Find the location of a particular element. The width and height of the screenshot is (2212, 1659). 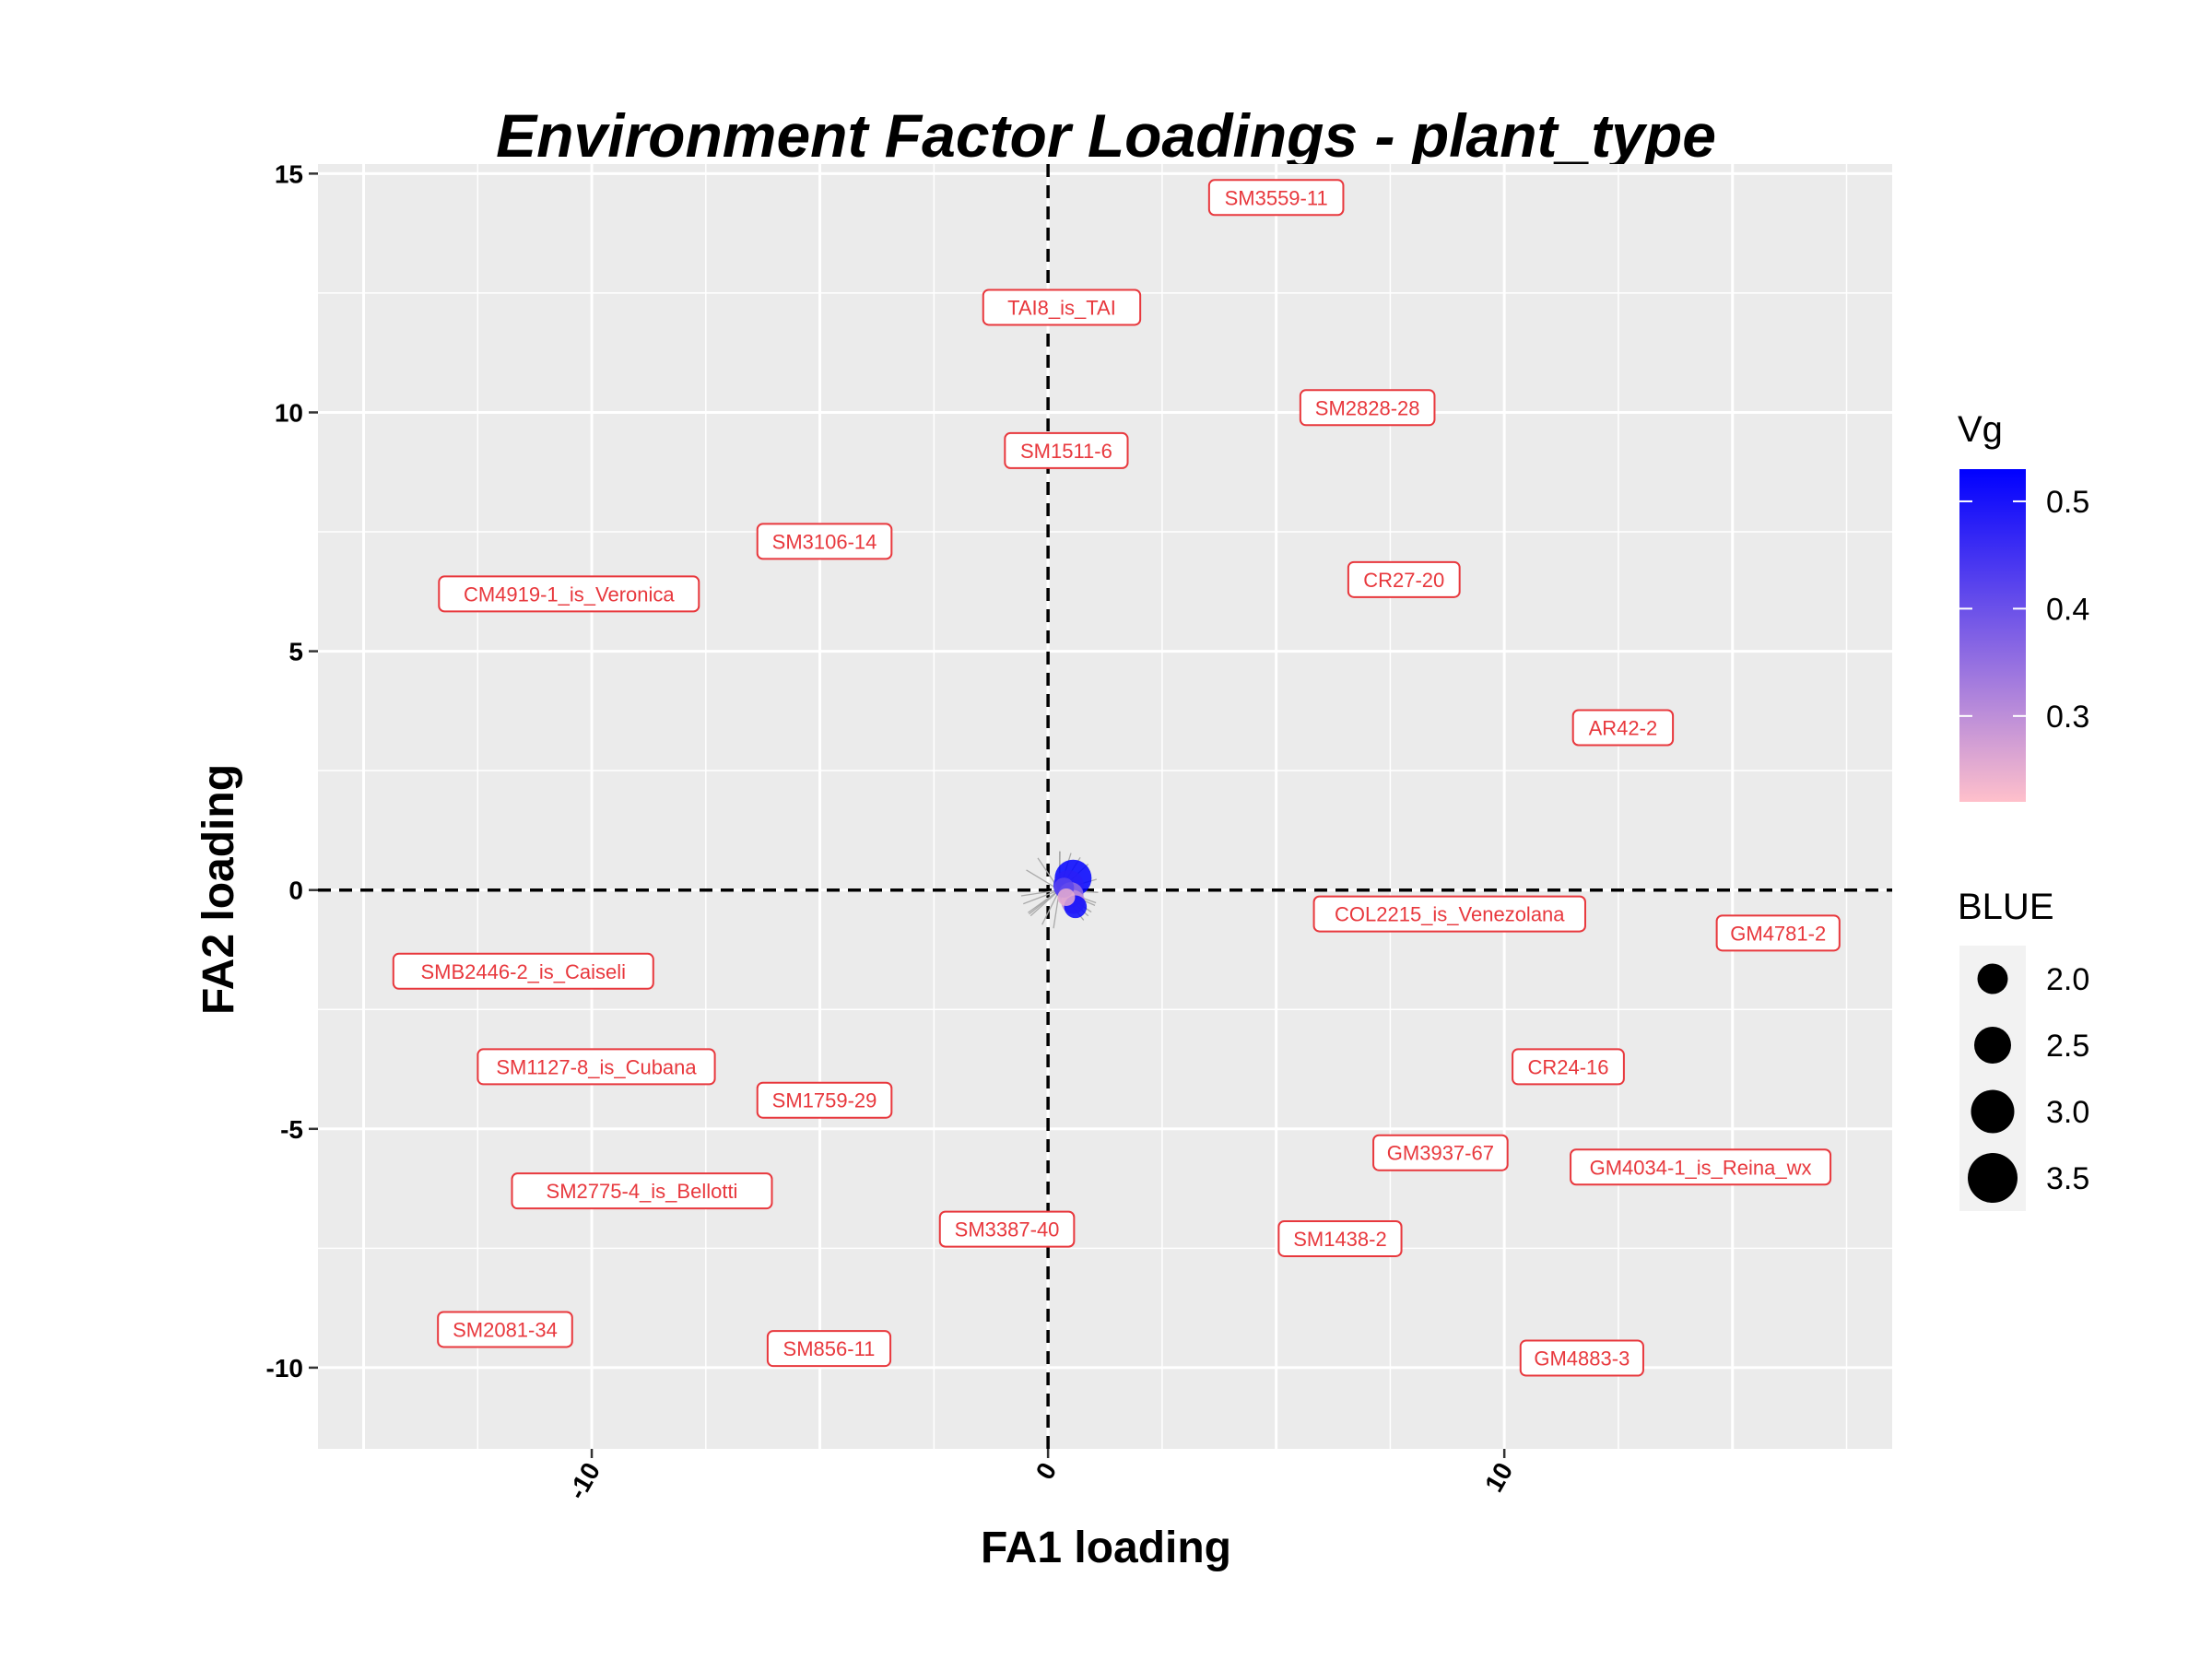

point-label-box: SM1511-6 is located at coordinates (1066, 450).